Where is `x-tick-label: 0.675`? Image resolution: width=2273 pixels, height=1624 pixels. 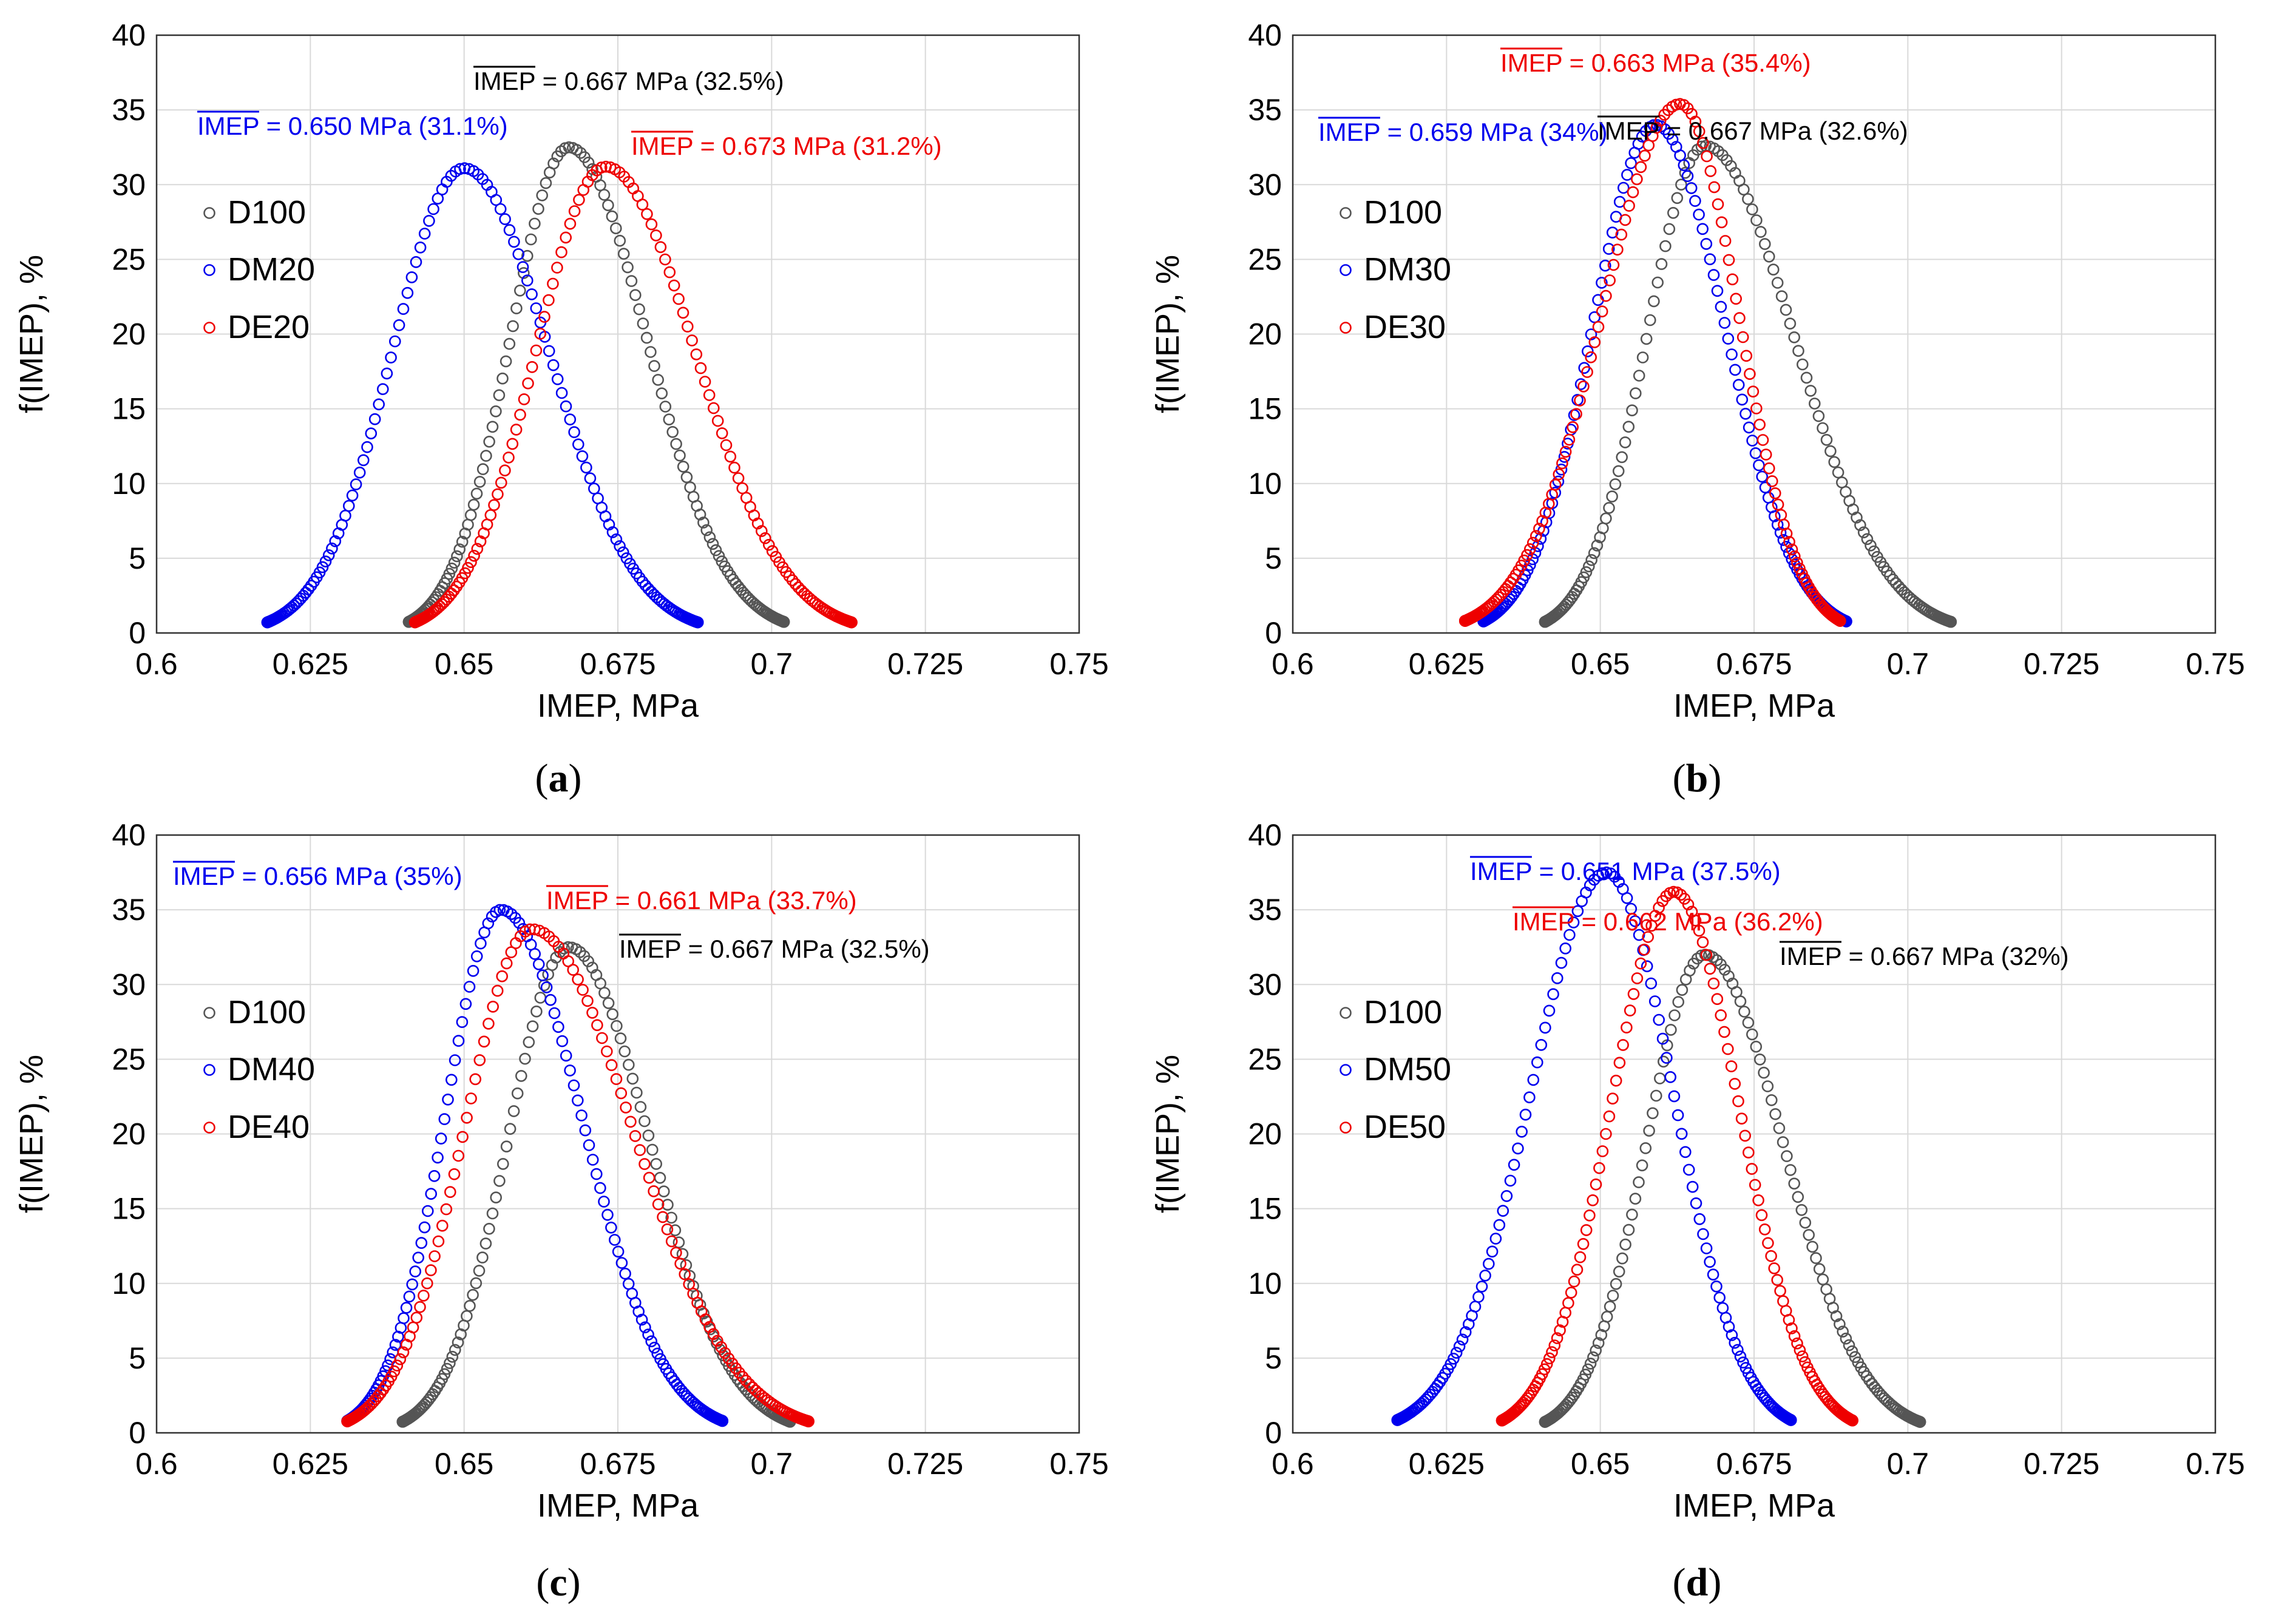 x-tick-label: 0.675 is located at coordinates (617, 1464).